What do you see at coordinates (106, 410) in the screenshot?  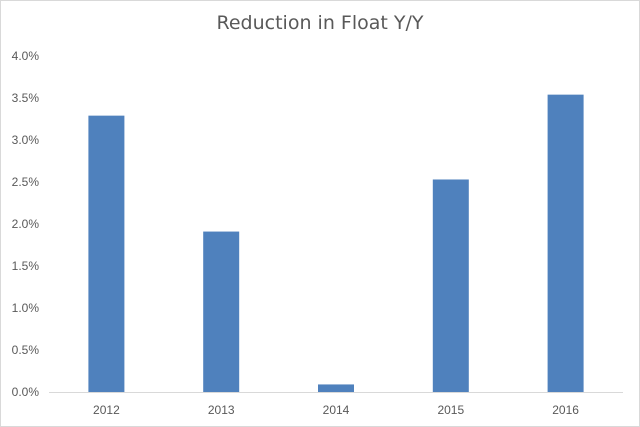 I see `x-tick-label: 2012` at bounding box center [106, 410].